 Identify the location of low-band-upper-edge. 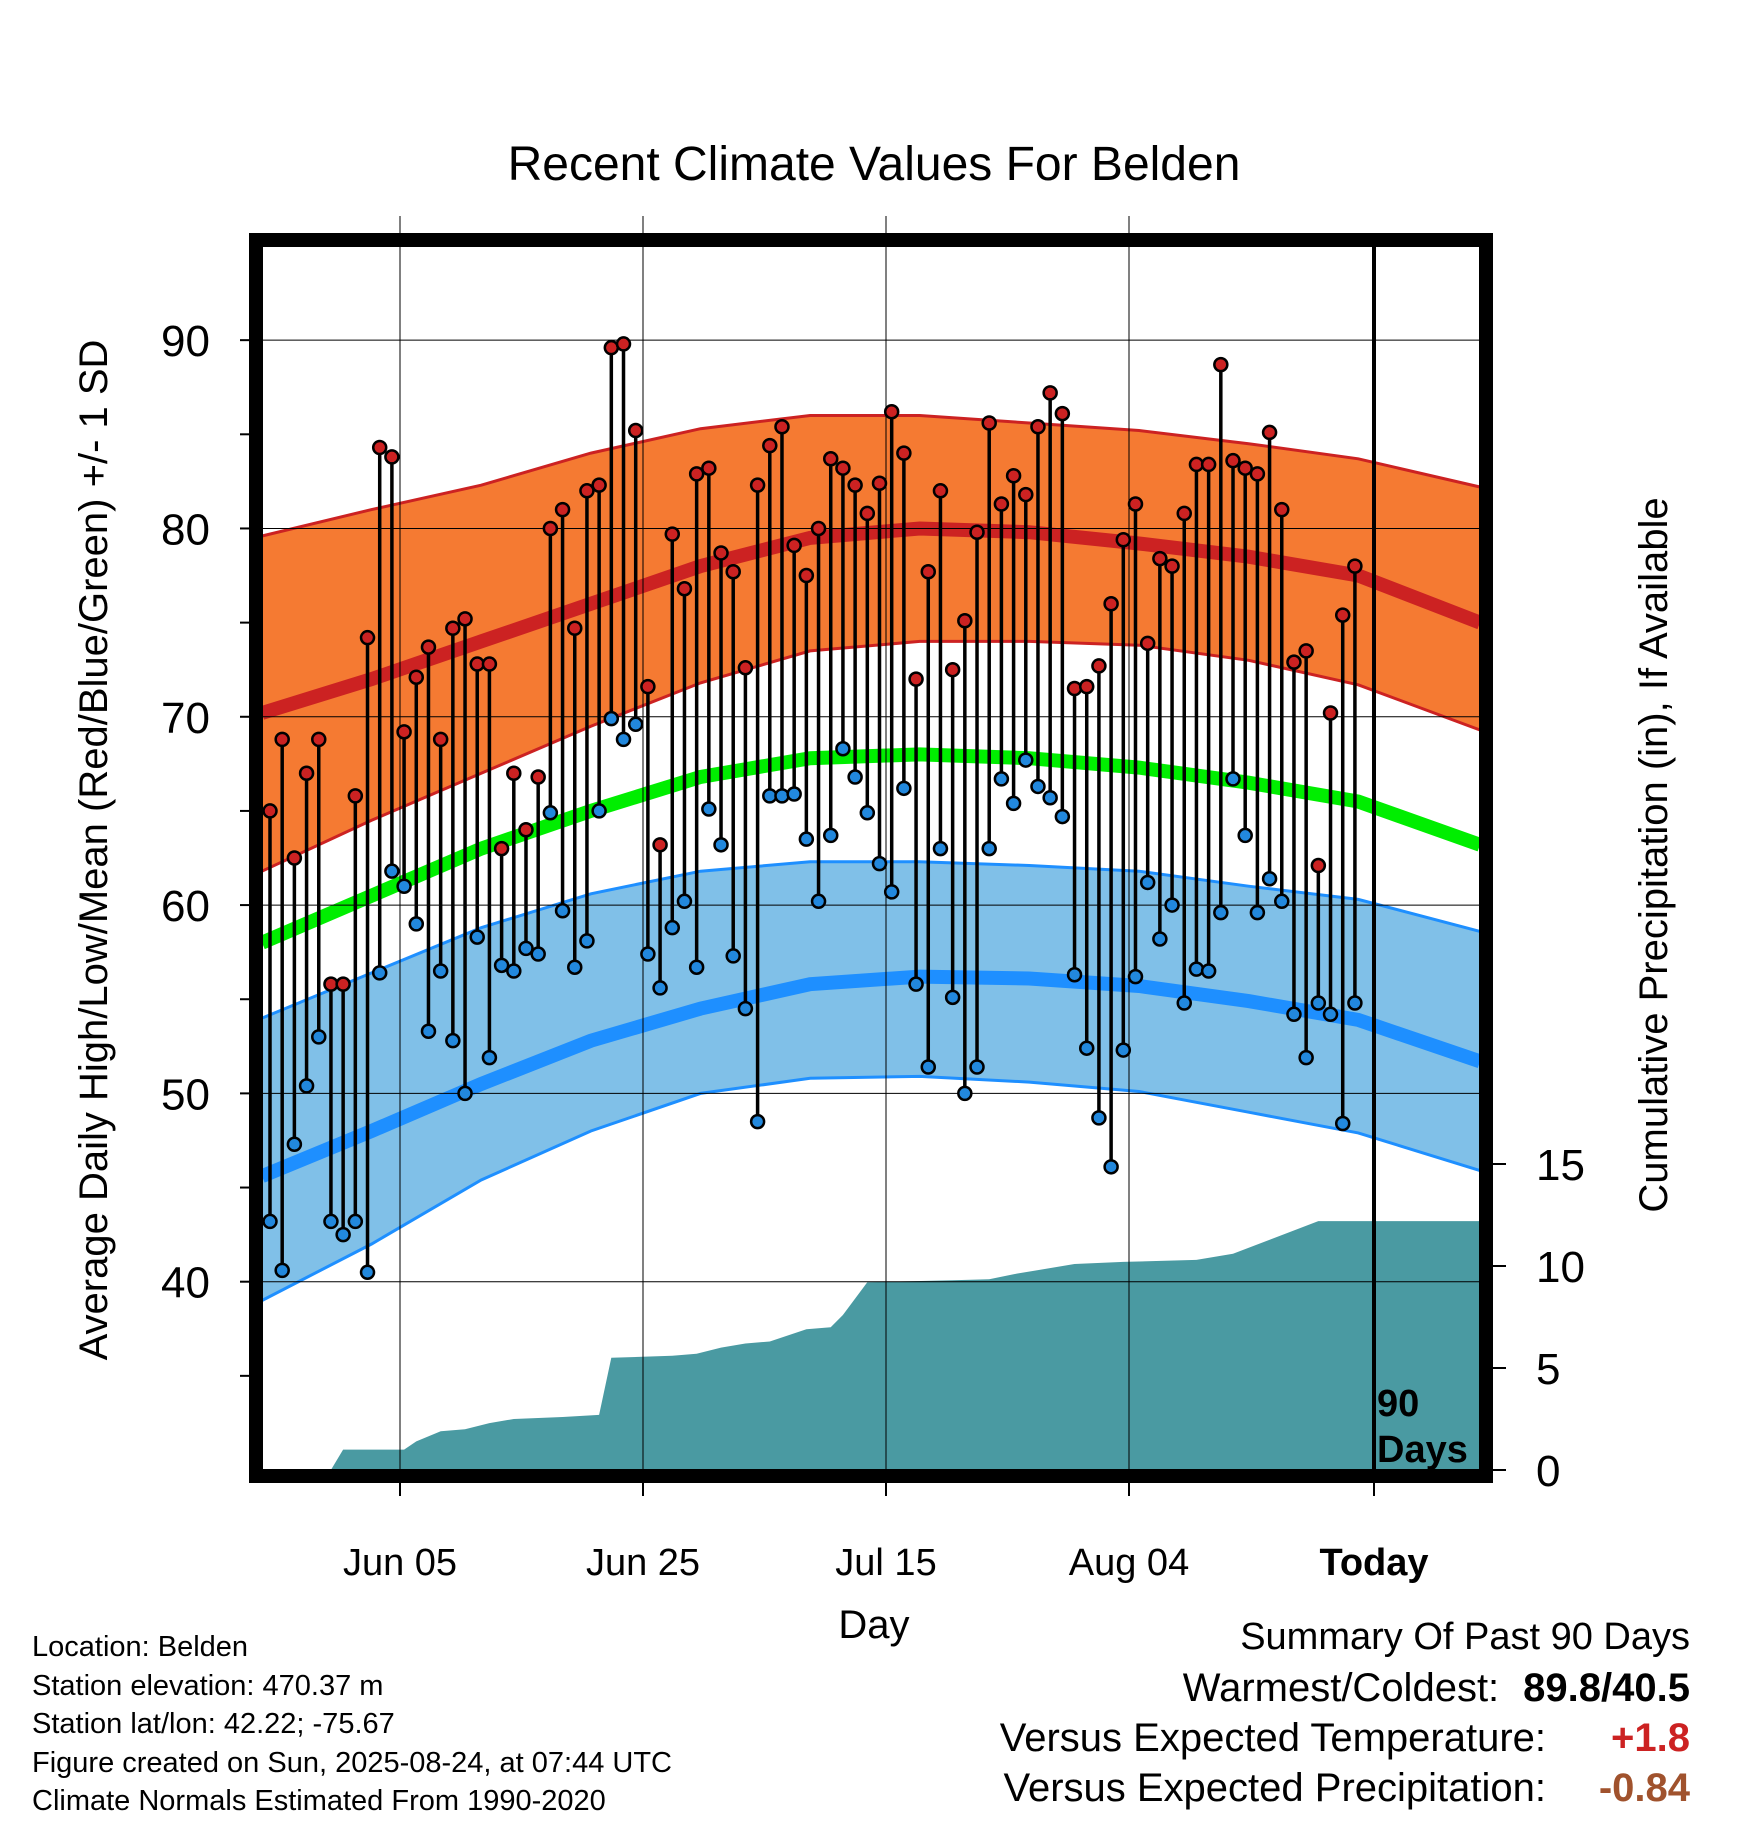
(871, 940).